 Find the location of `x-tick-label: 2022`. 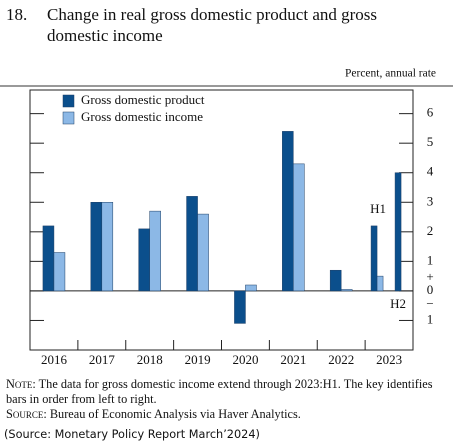

x-tick-label: 2022 is located at coordinates (341, 359).